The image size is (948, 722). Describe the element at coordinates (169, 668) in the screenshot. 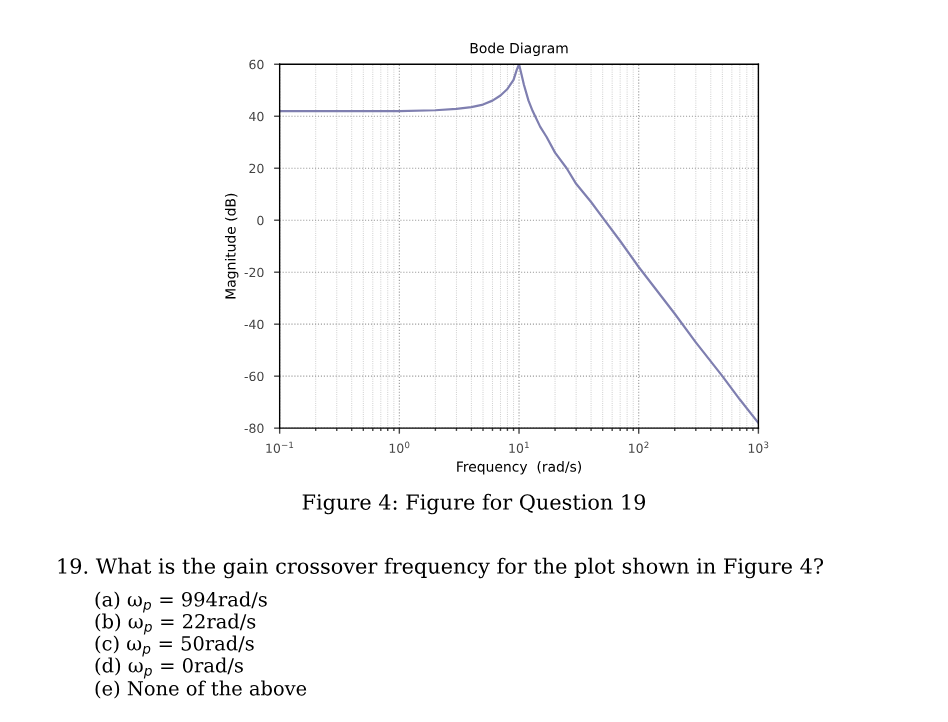

I see `text: (d) ω$_{p}$ = 0rad/s` at that location.